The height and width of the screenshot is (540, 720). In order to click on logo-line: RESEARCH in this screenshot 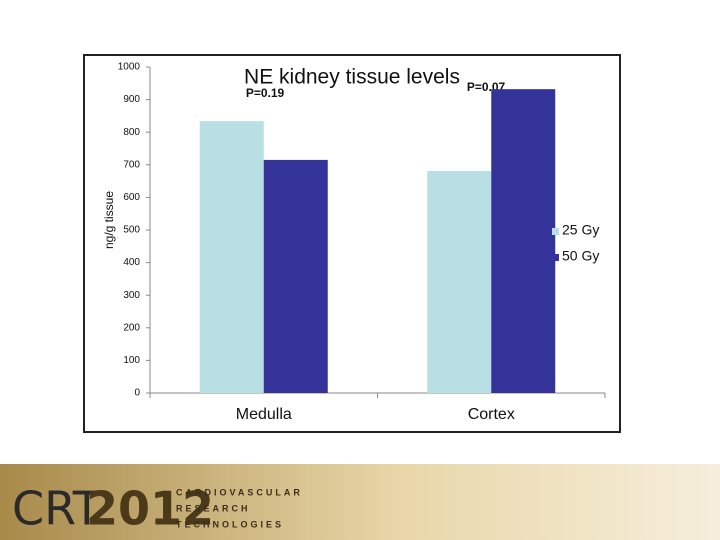, I will do `click(213, 508)`.